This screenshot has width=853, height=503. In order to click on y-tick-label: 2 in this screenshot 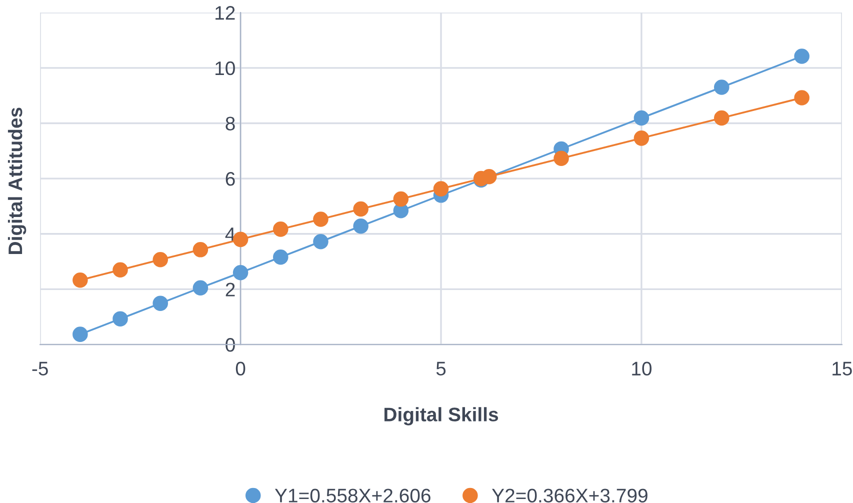, I will do `click(230, 289)`.